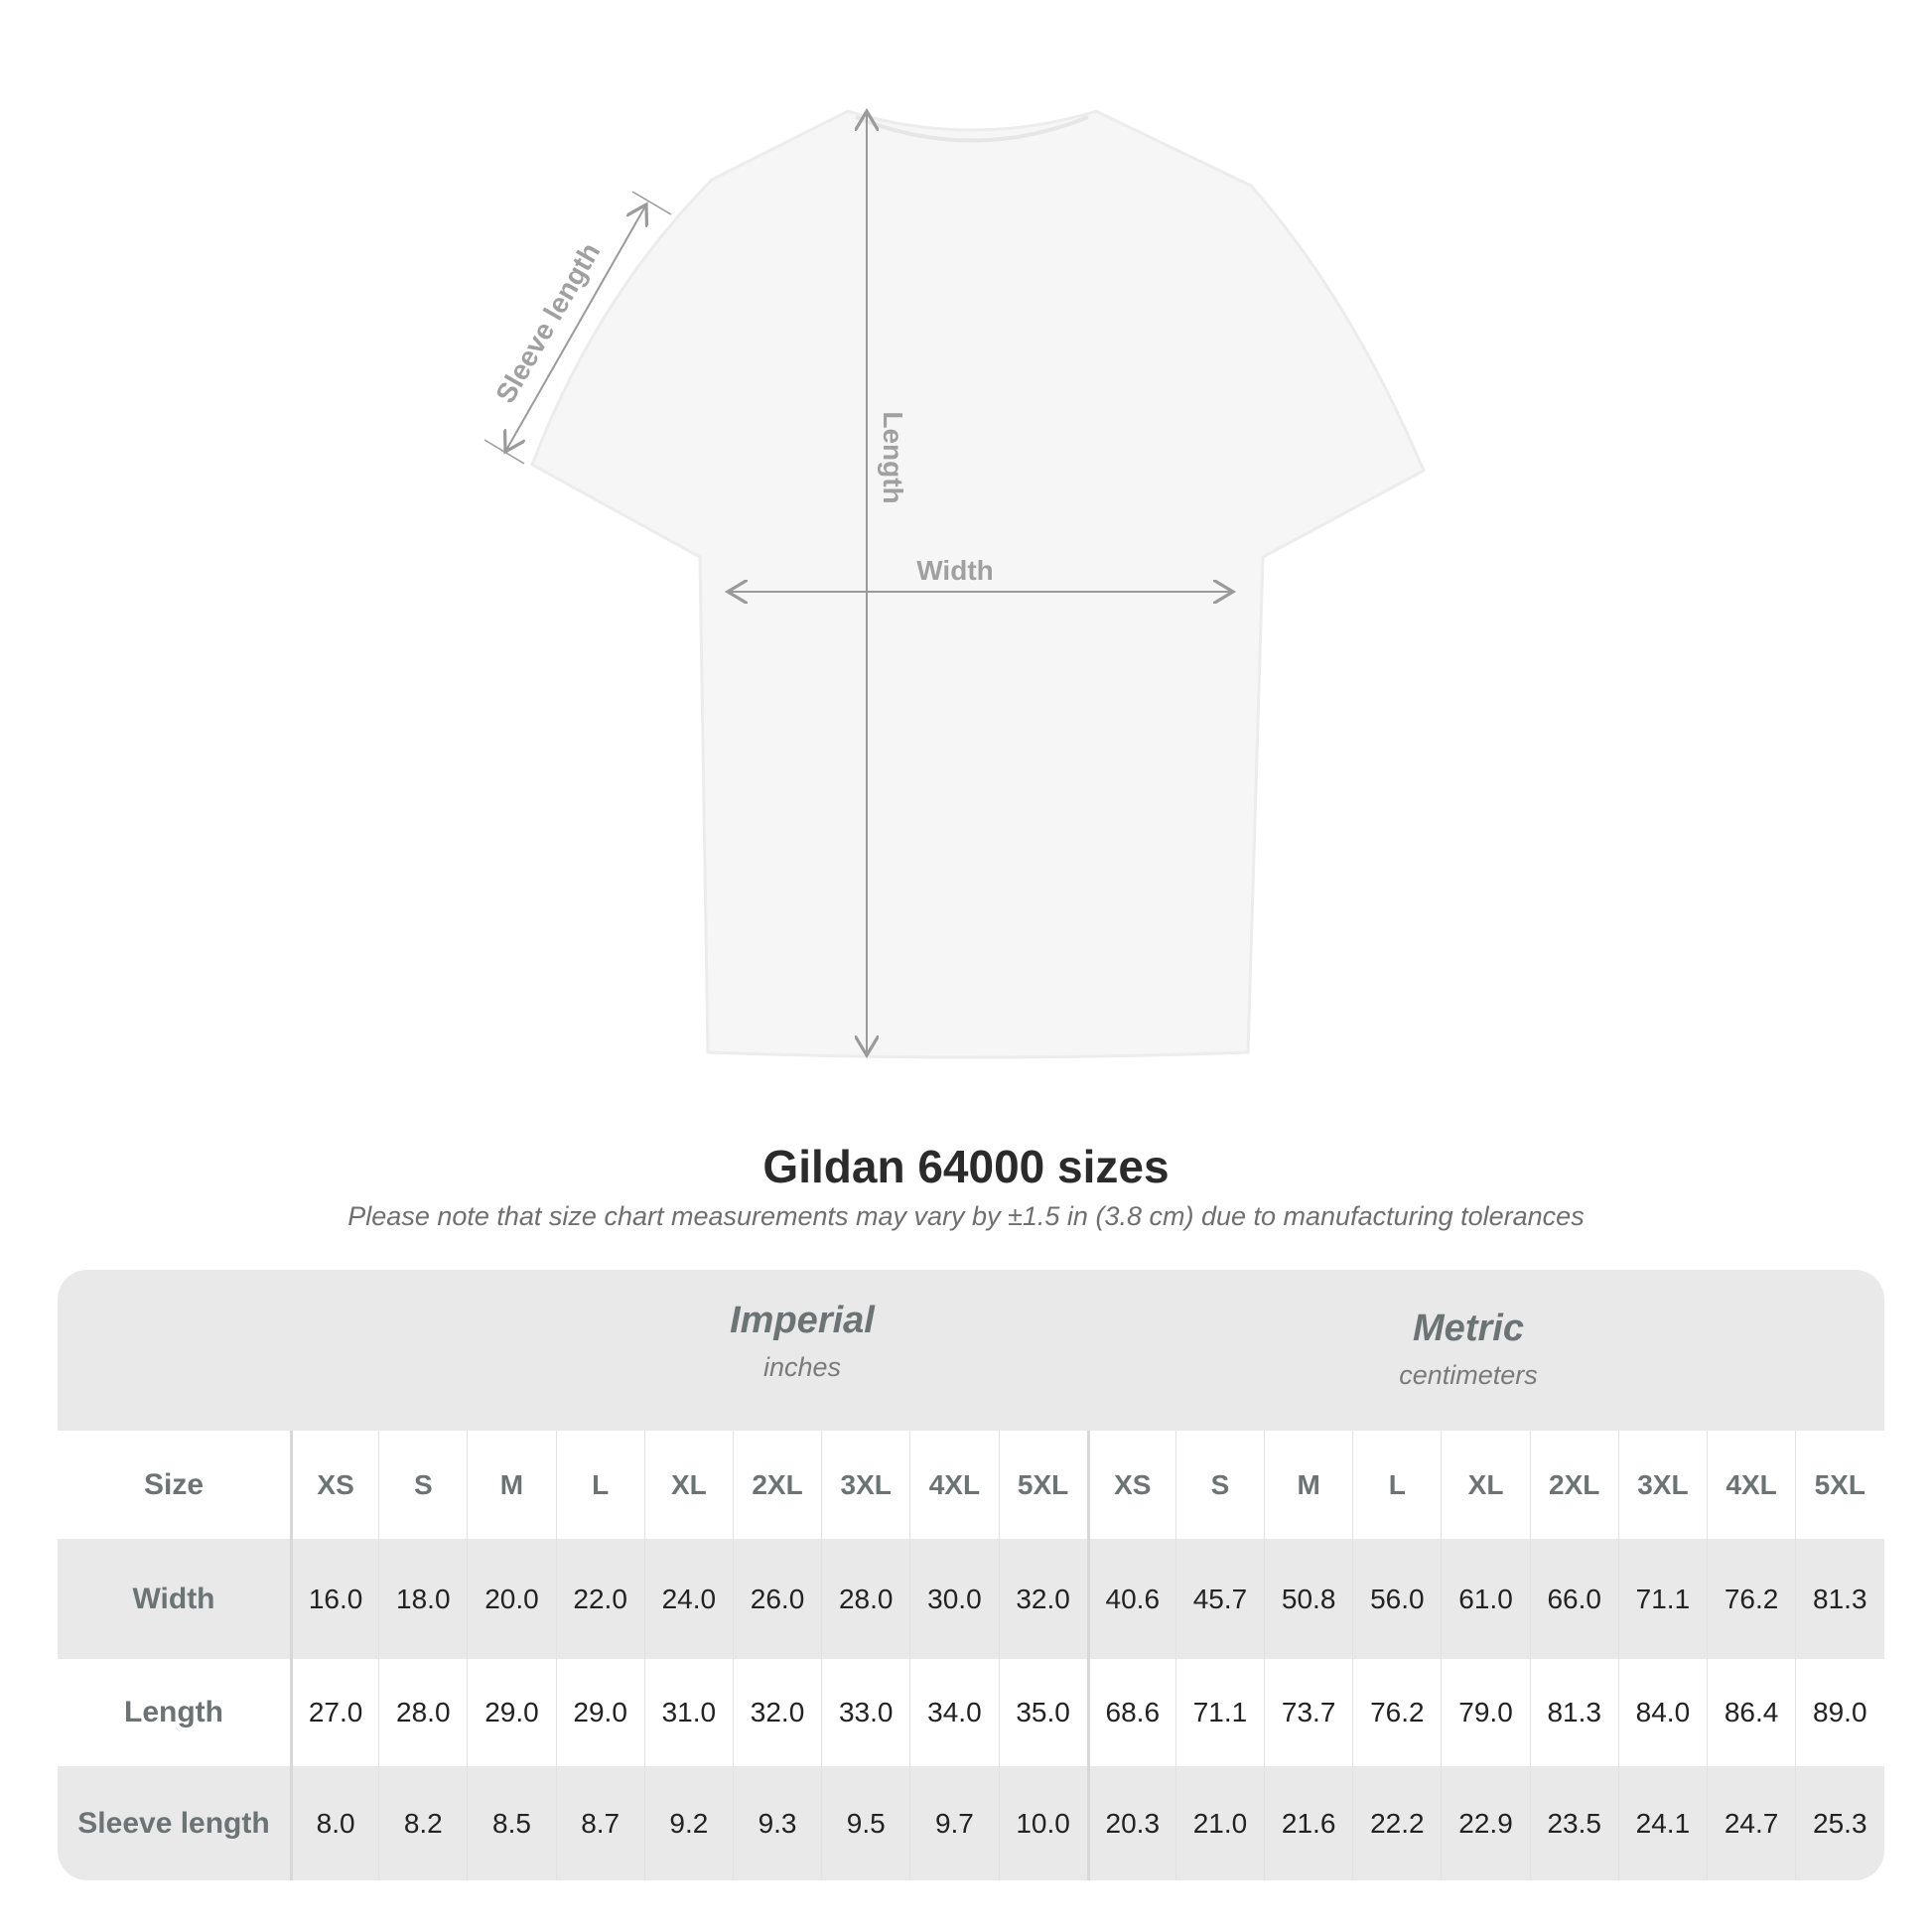 This screenshot has height=1932, width=1932. What do you see at coordinates (1751, 1713) in the screenshot?
I see `metric-value: 86.4` at bounding box center [1751, 1713].